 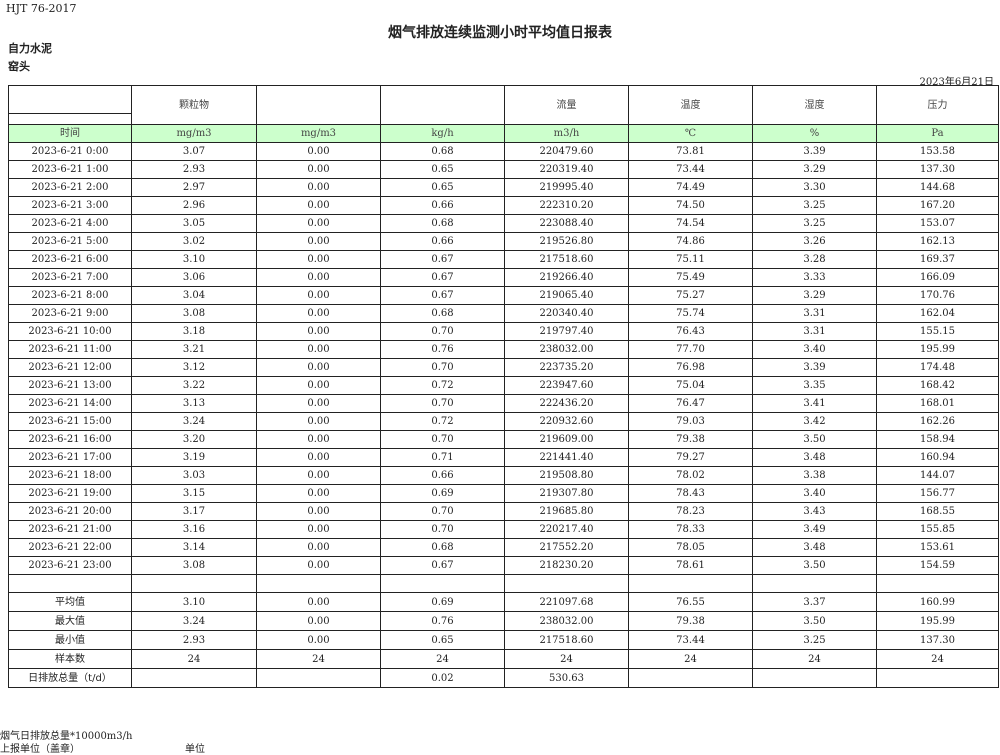 I want to click on time-cell: 2023-6-21 18:00, so click(x=70, y=475).